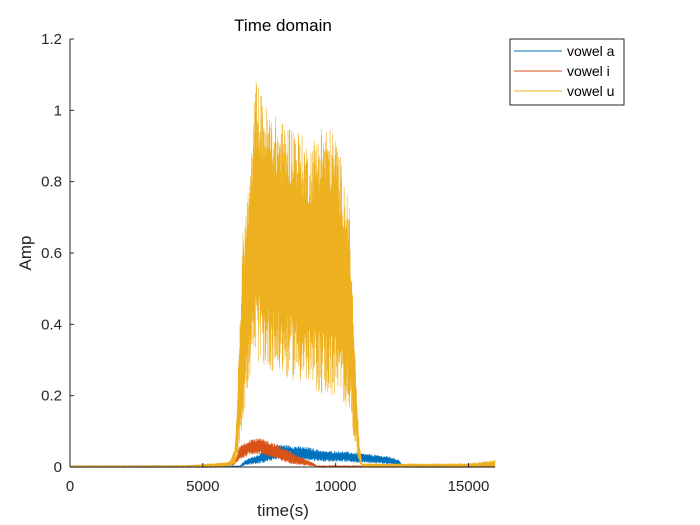 This screenshot has width=700, height=525. I want to click on x-tick-label: 10000, so click(336, 486).